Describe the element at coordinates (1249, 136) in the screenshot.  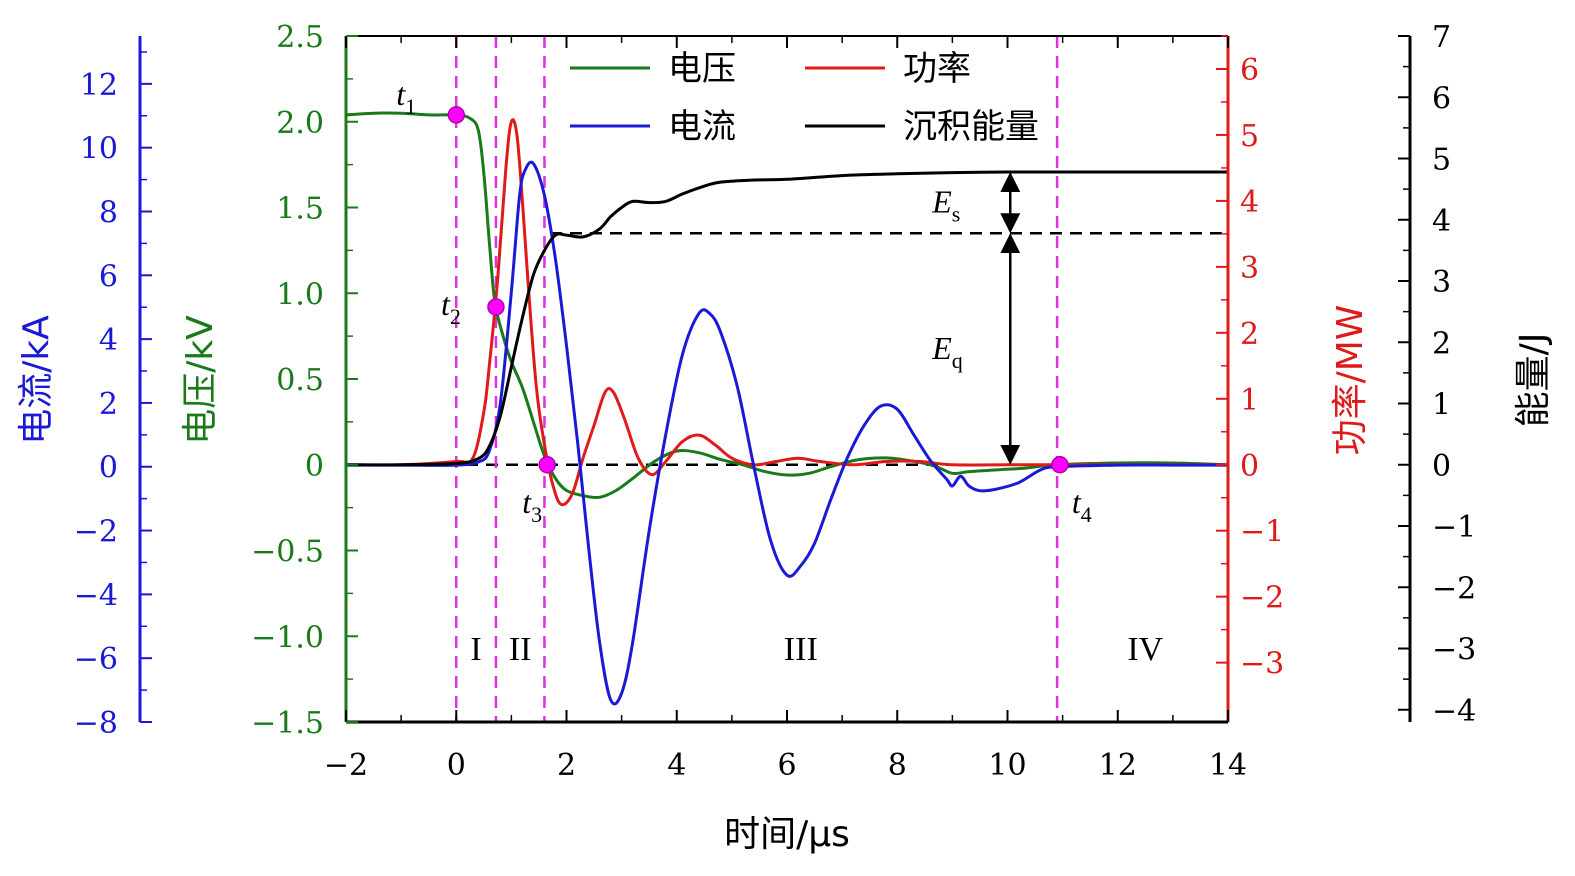
I see `power-tick-label: 5` at that location.